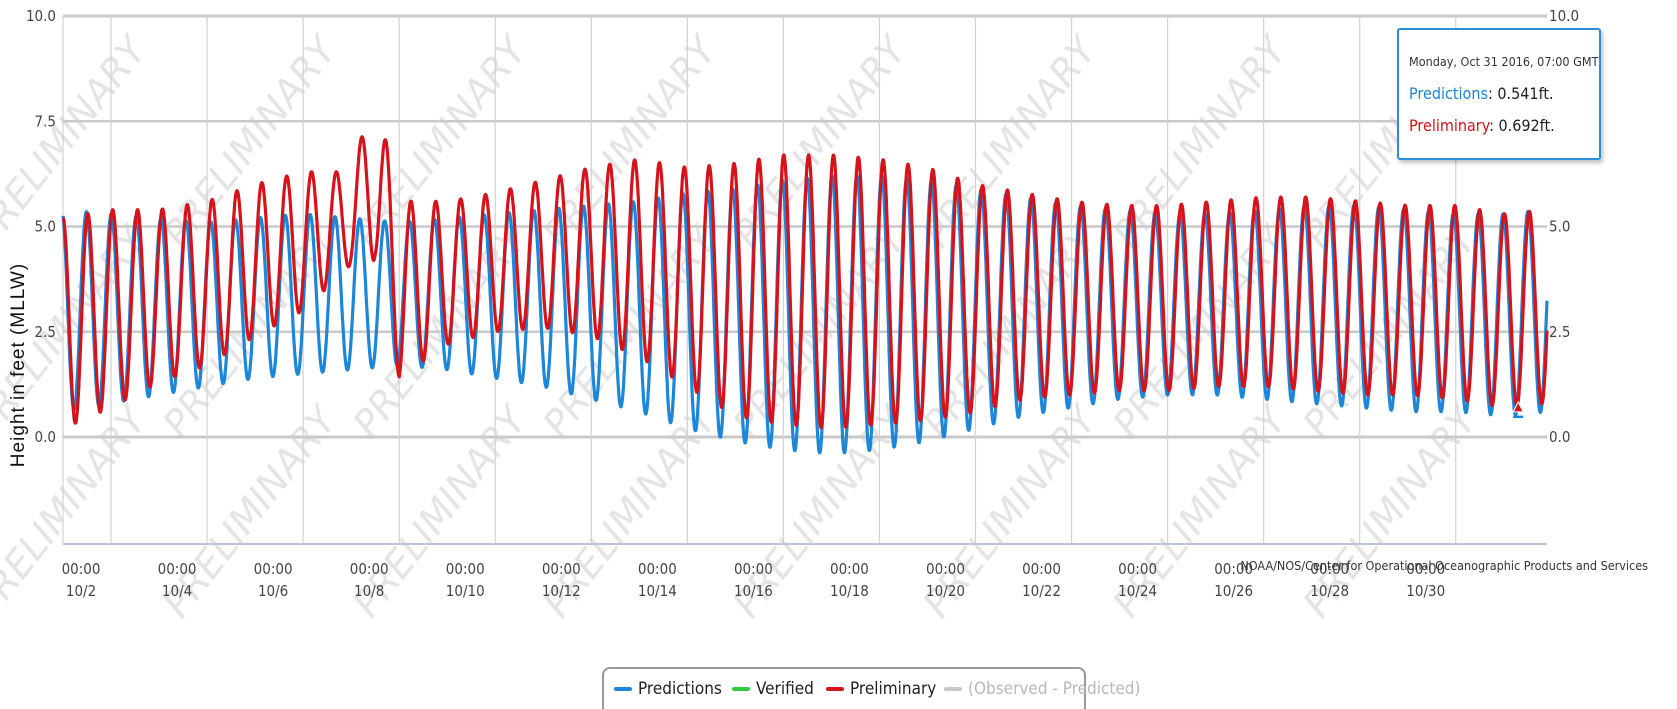 This screenshot has width=1677, height=709. I want to click on y-tick-label-right: 10.0, so click(1564, 16).